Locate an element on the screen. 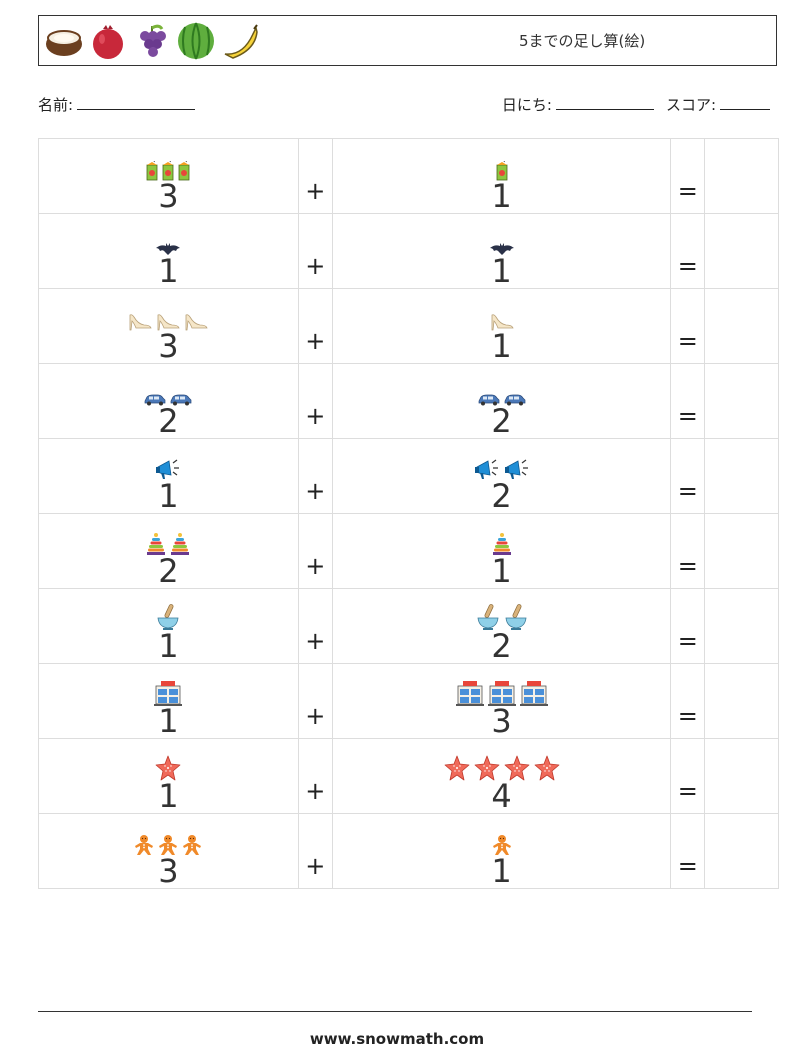 The width and height of the screenshot is (794, 1053). footer-website: www.snowmath.com is located at coordinates (397, 1039).